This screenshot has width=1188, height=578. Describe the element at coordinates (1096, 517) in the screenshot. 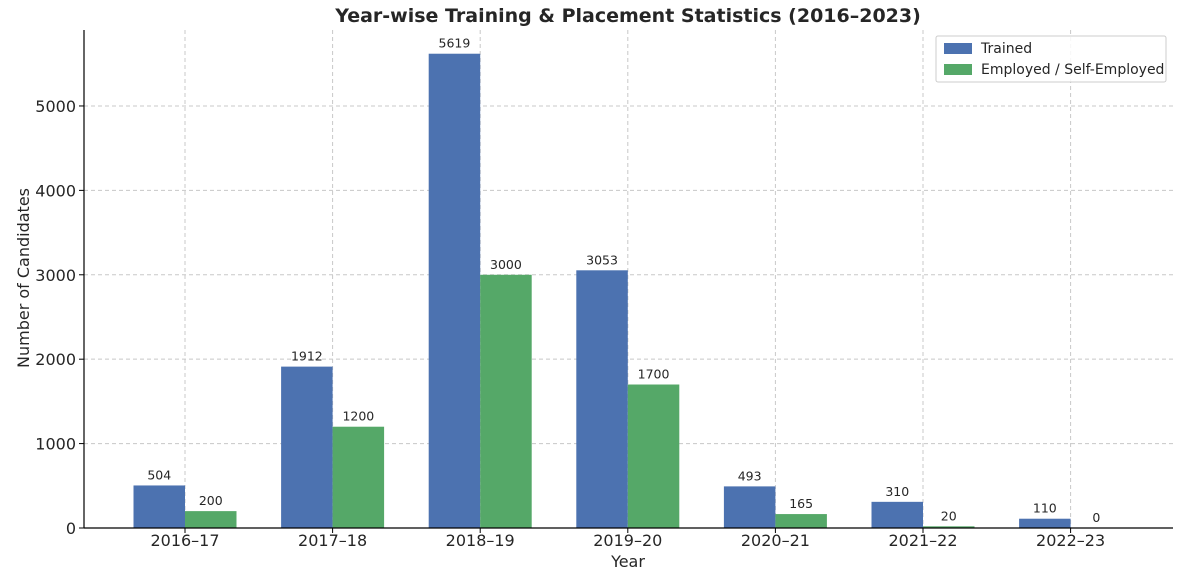

I see `data-label: 0` at that location.